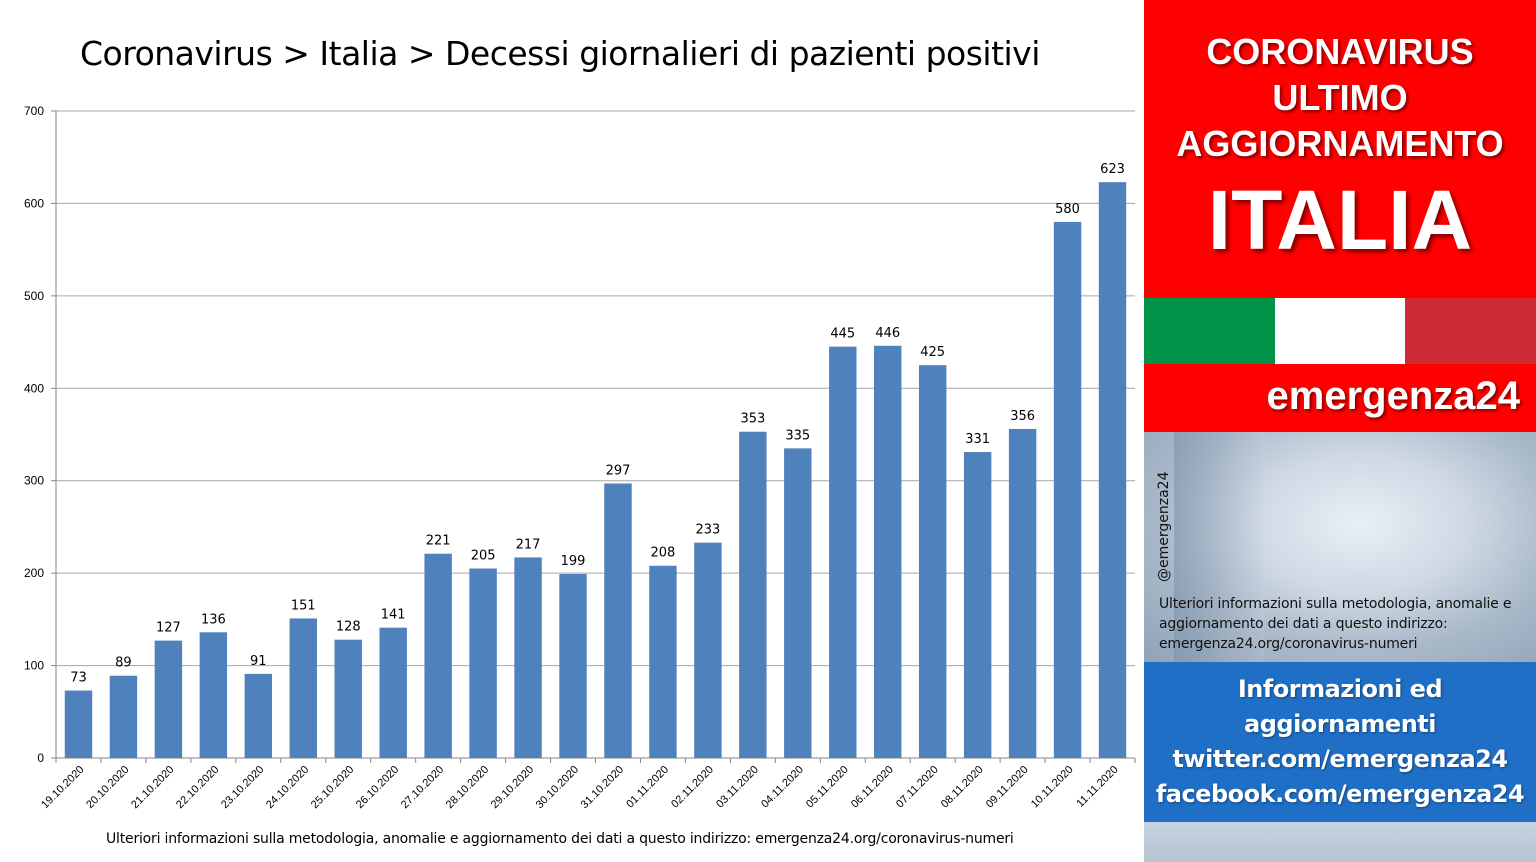 This screenshot has width=1536, height=862. Describe the element at coordinates (663, 553) in the screenshot. I see `data-label: 208` at that location.